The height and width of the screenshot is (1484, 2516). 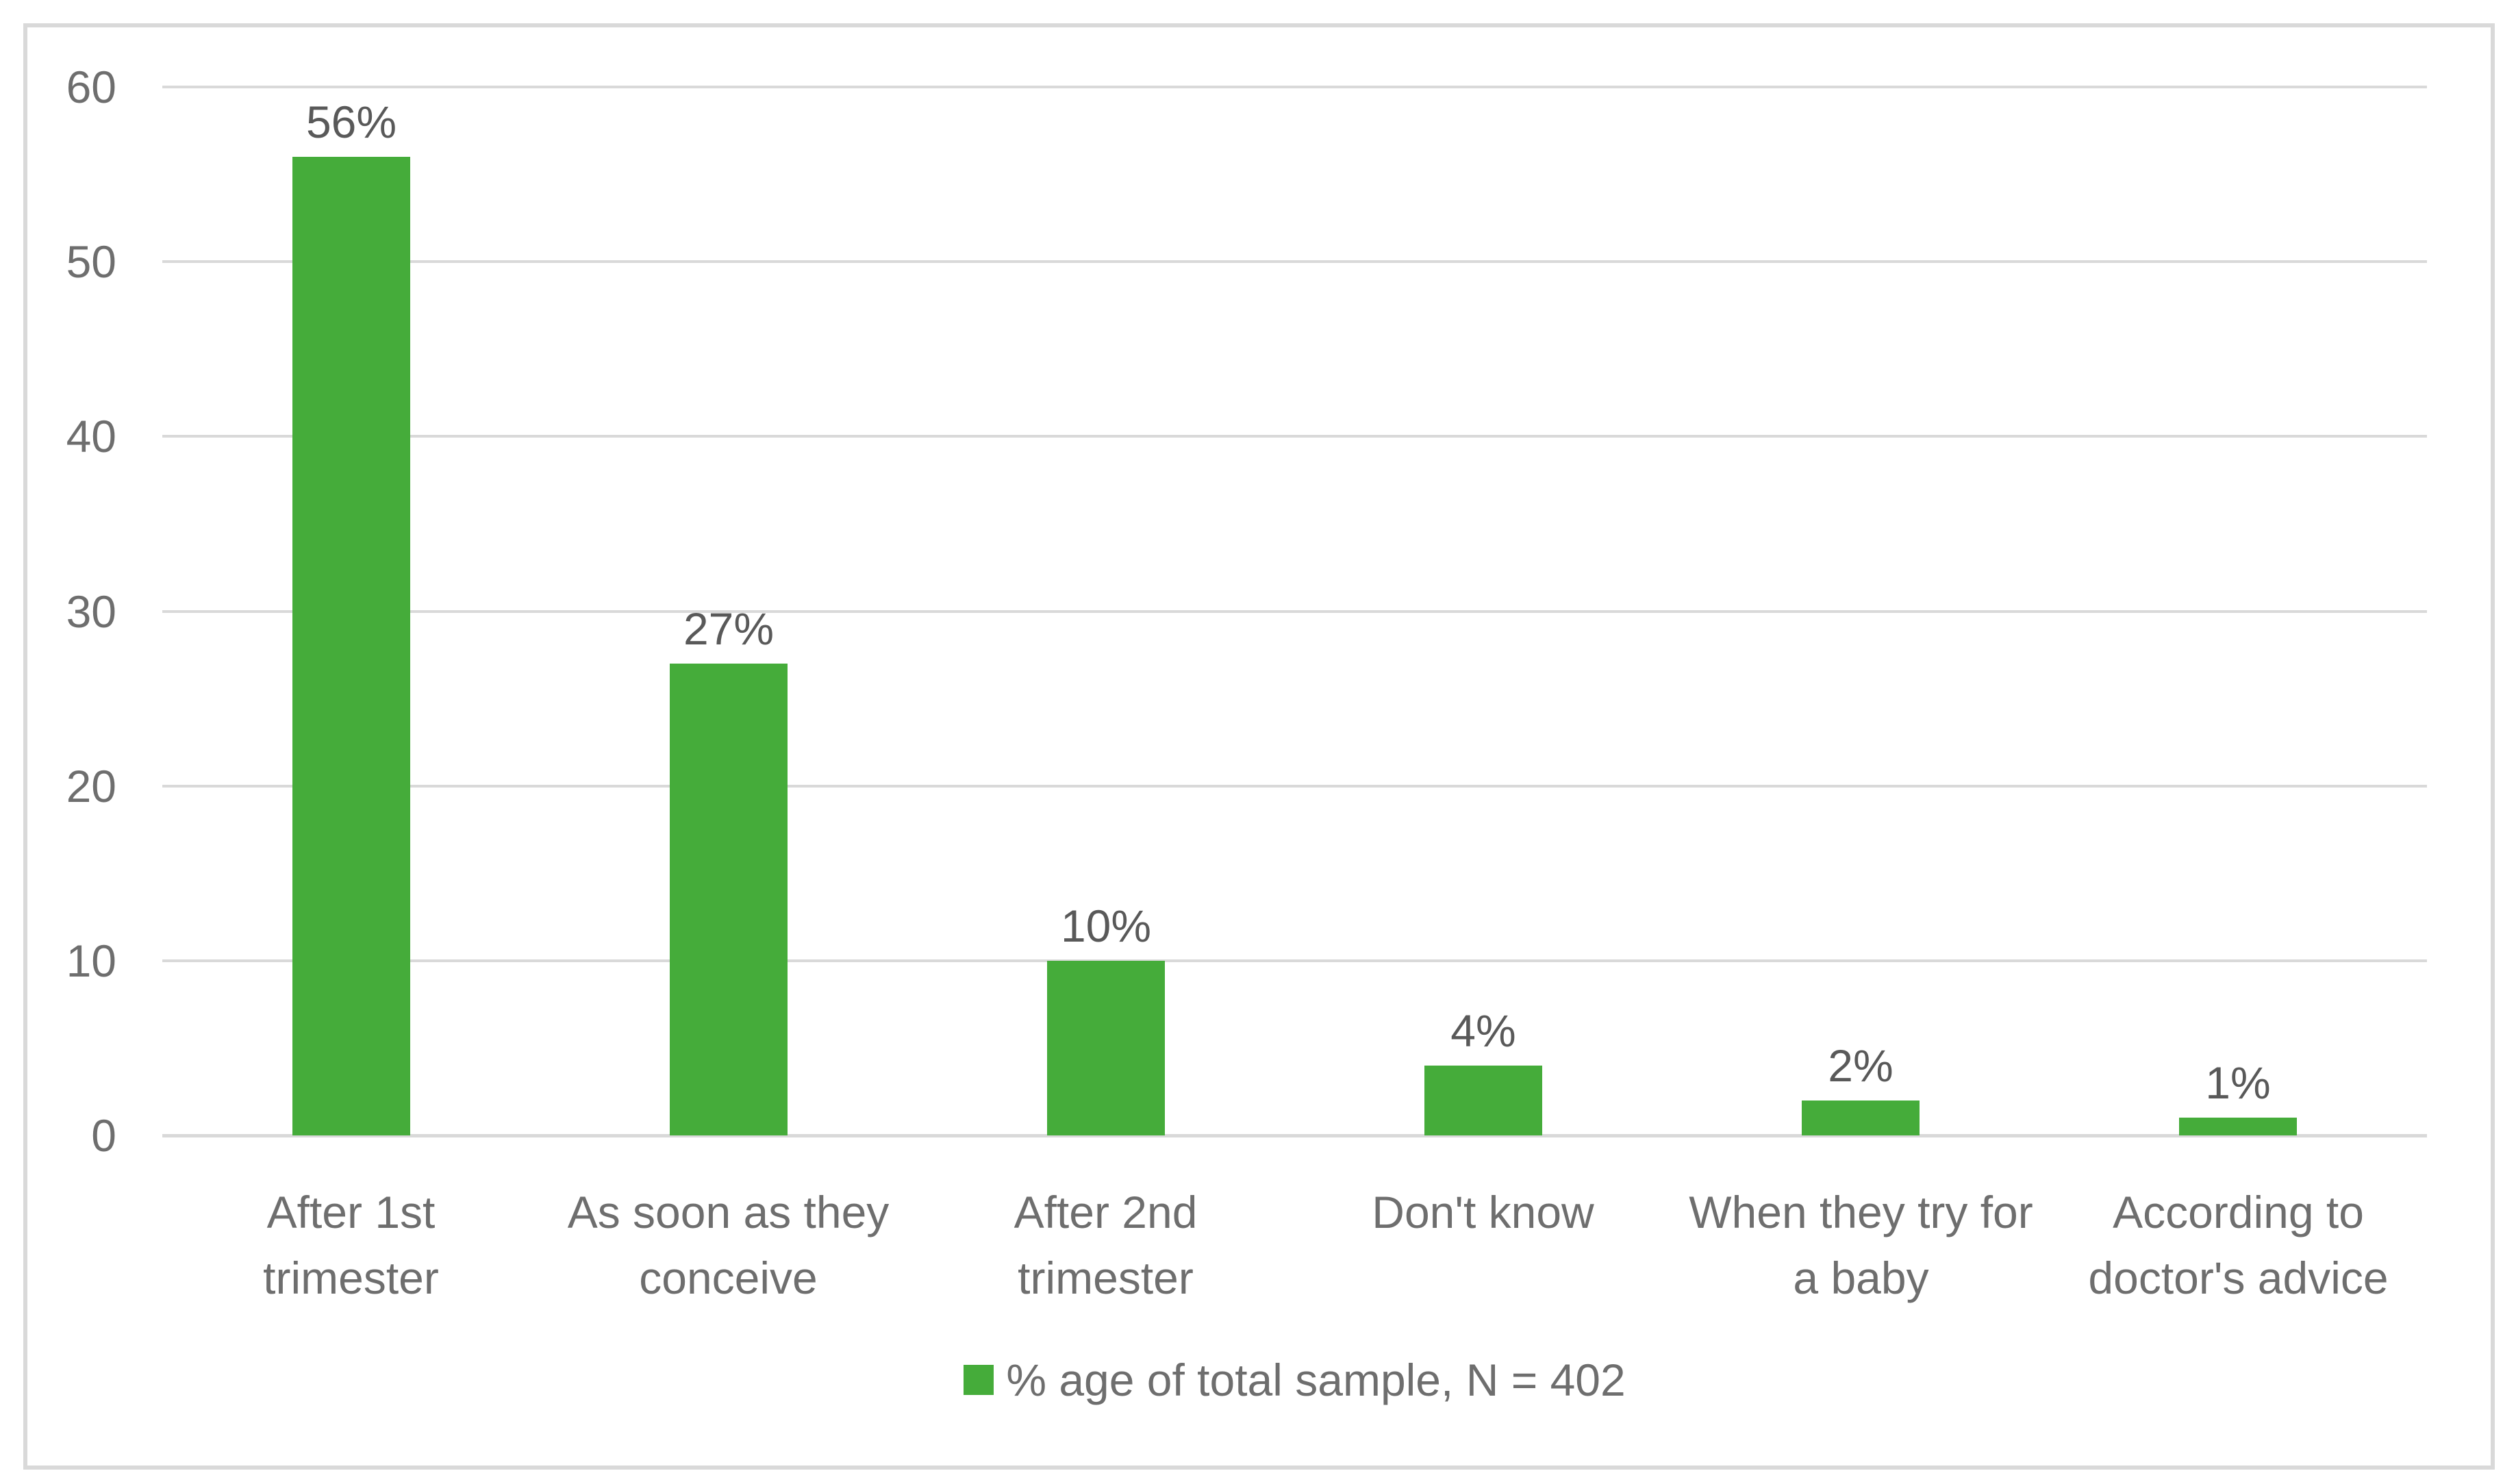 What do you see at coordinates (2238, 1082) in the screenshot?
I see `bar-value-label: 1%` at bounding box center [2238, 1082].